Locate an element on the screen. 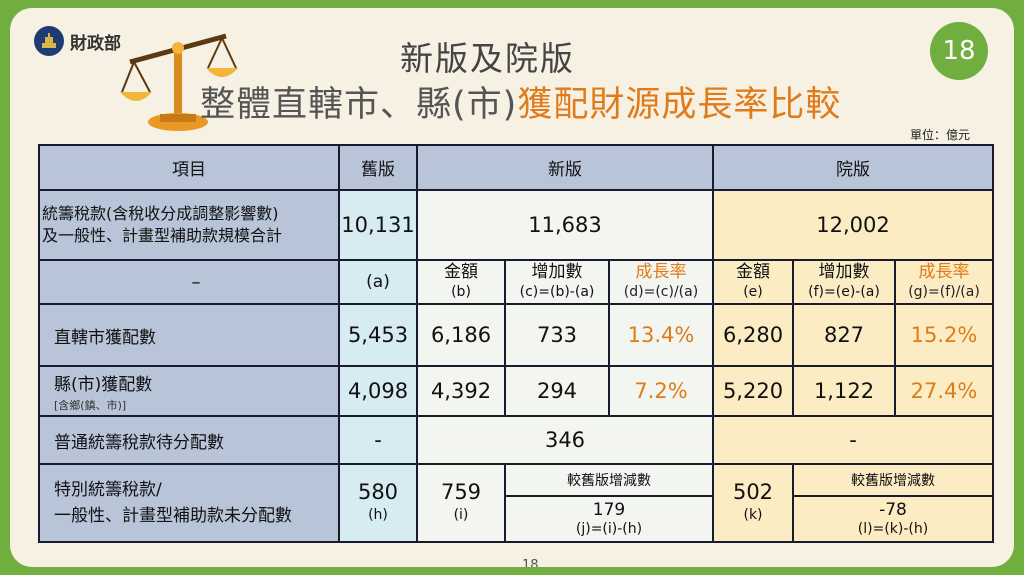 The height and width of the screenshot is (575, 1024). special-label-line2: 一般性、計畫型補助款未分配數 is located at coordinates (173, 516).